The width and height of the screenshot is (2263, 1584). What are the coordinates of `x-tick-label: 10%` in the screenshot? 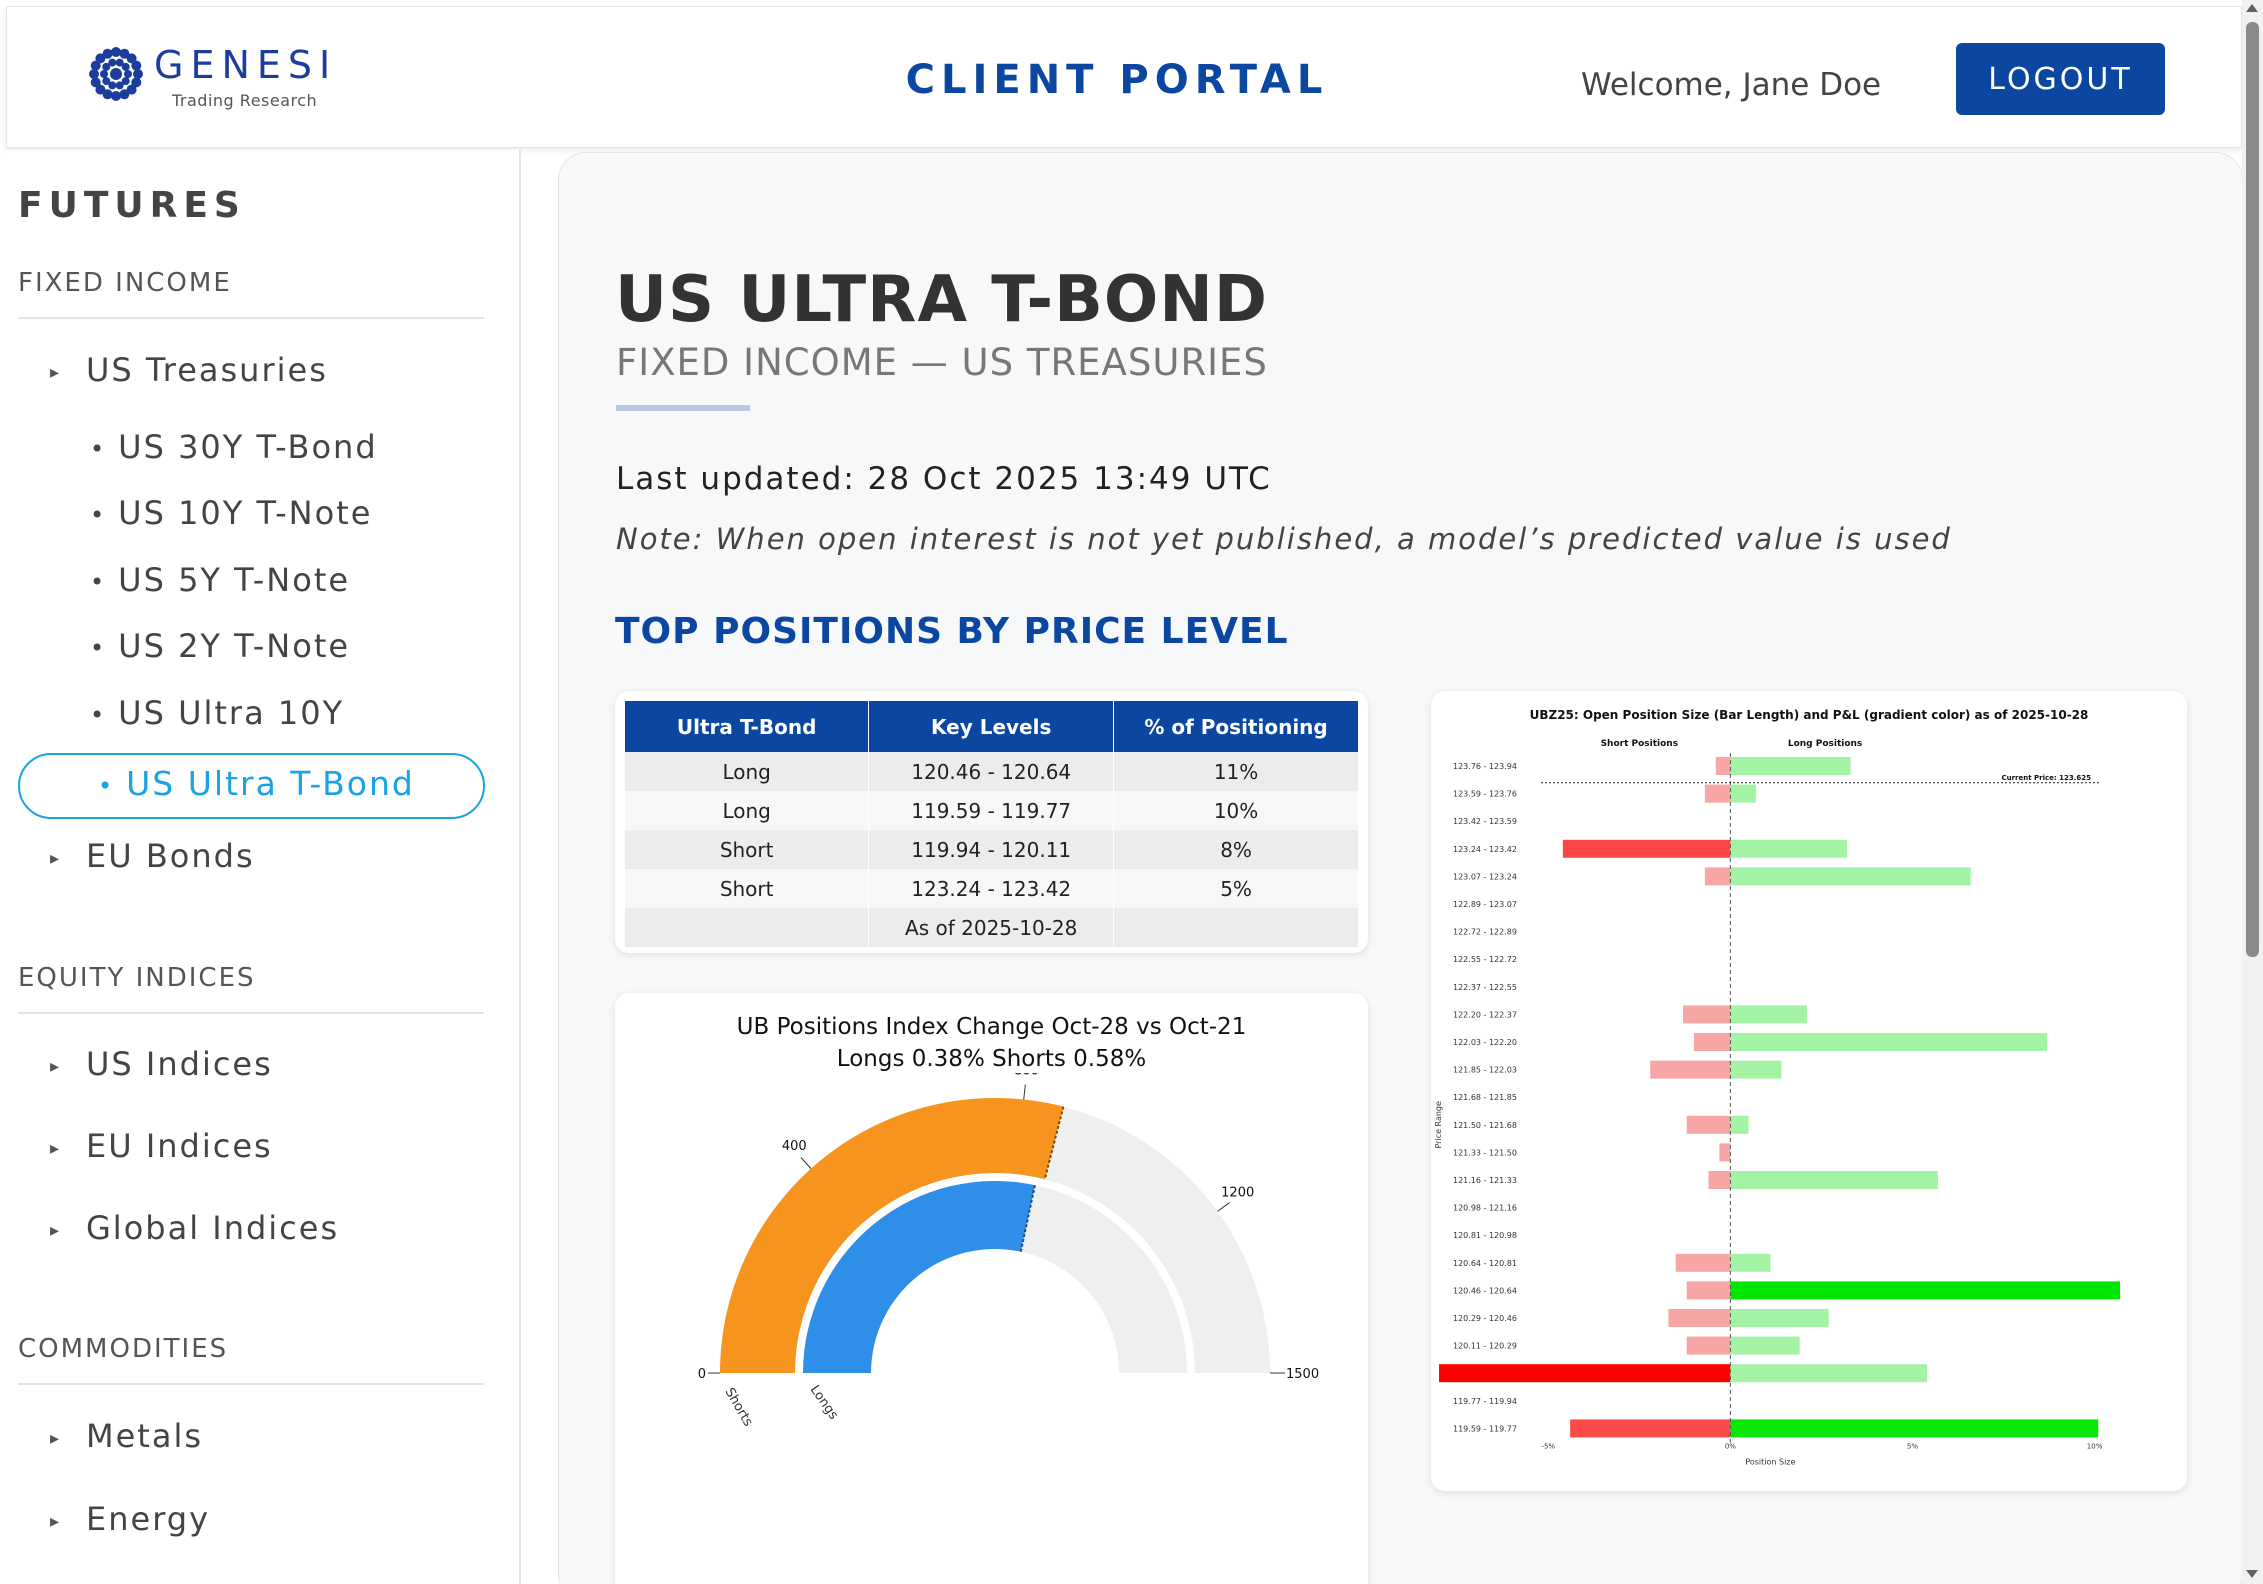 It's located at (2095, 1446).